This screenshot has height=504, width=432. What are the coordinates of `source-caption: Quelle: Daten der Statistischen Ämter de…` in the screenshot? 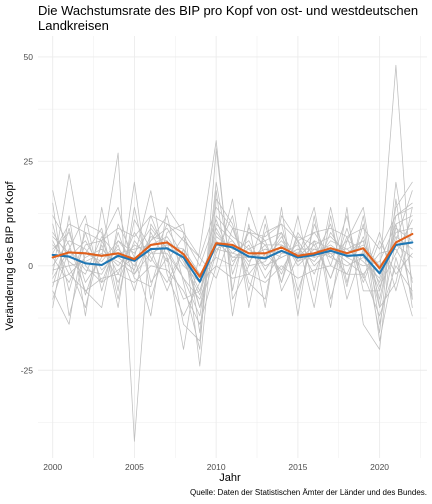 It's located at (308, 492).